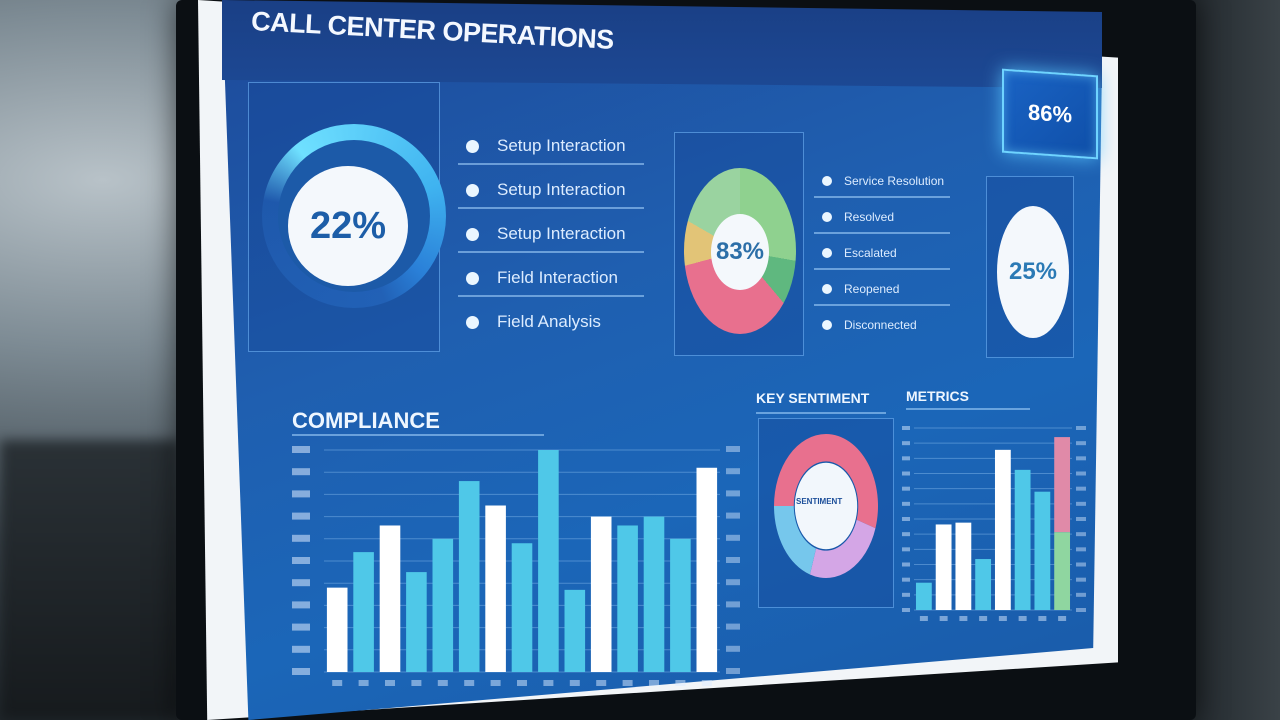 The width and height of the screenshot is (1280, 720). Describe the element at coordinates (870, 253) in the screenshot. I see `legend-right-label: Escalated` at that location.